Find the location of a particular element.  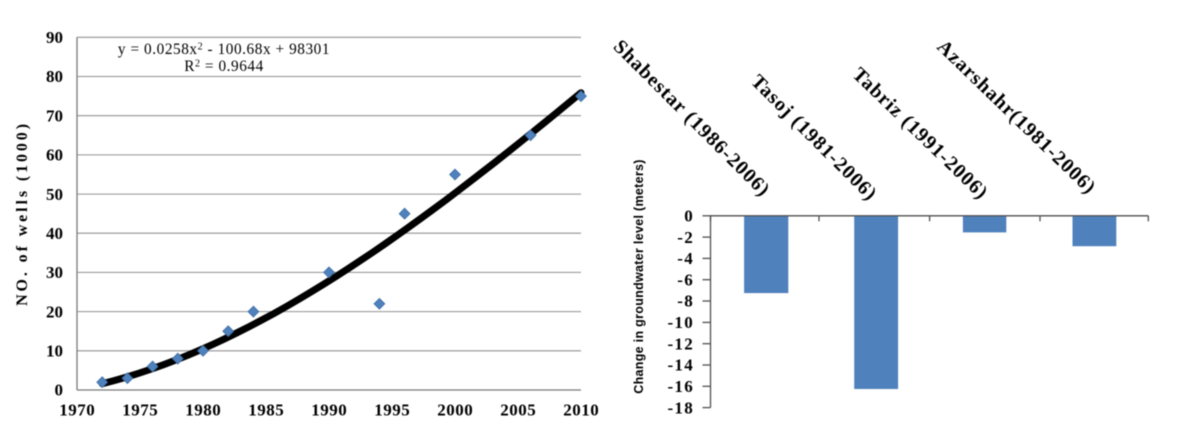

svg-text: R2 = 0.9644 is located at coordinates (224, 66).